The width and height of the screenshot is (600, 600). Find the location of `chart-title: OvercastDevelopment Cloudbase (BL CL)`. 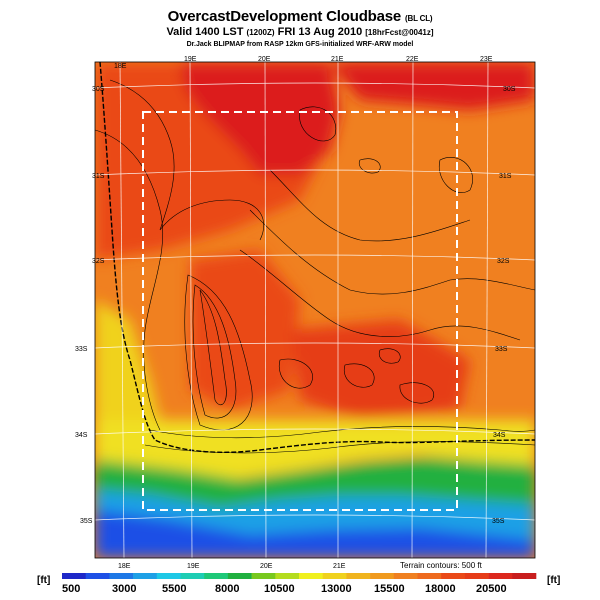

chart-title: OvercastDevelopment Cloudbase (BL CL) is located at coordinates (300, 16).